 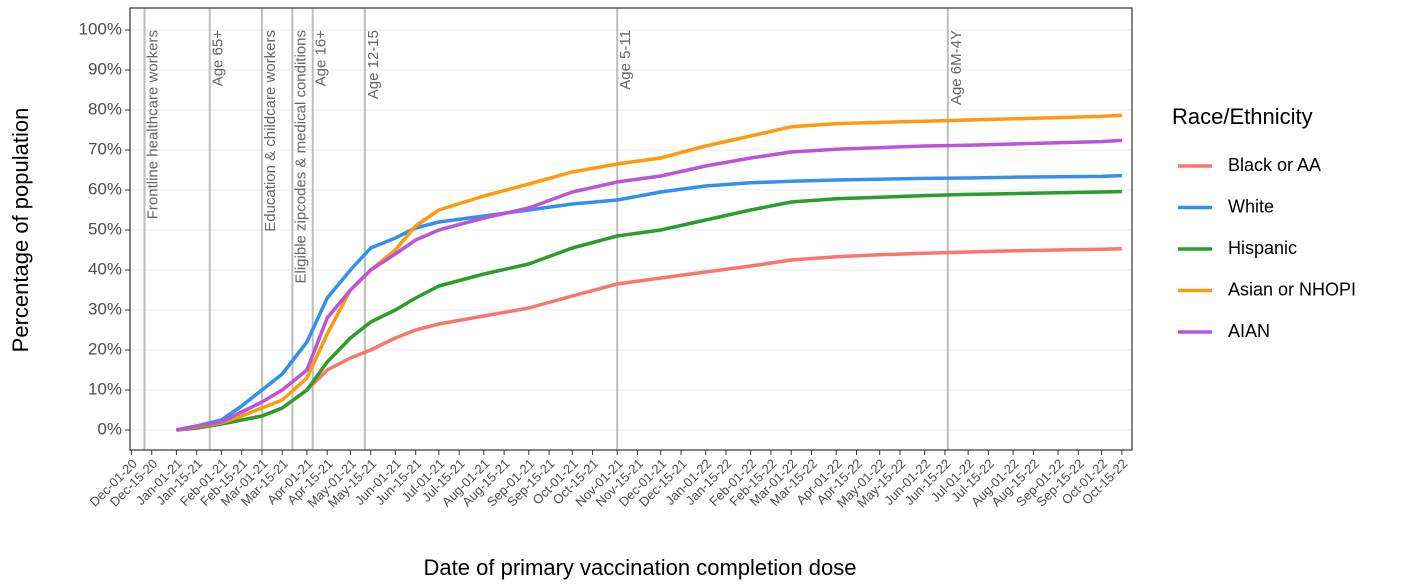 What do you see at coordinates (105, 148) in the screenshot?
I see `y-tick-label: 70%` at bounding box center [105, 148].